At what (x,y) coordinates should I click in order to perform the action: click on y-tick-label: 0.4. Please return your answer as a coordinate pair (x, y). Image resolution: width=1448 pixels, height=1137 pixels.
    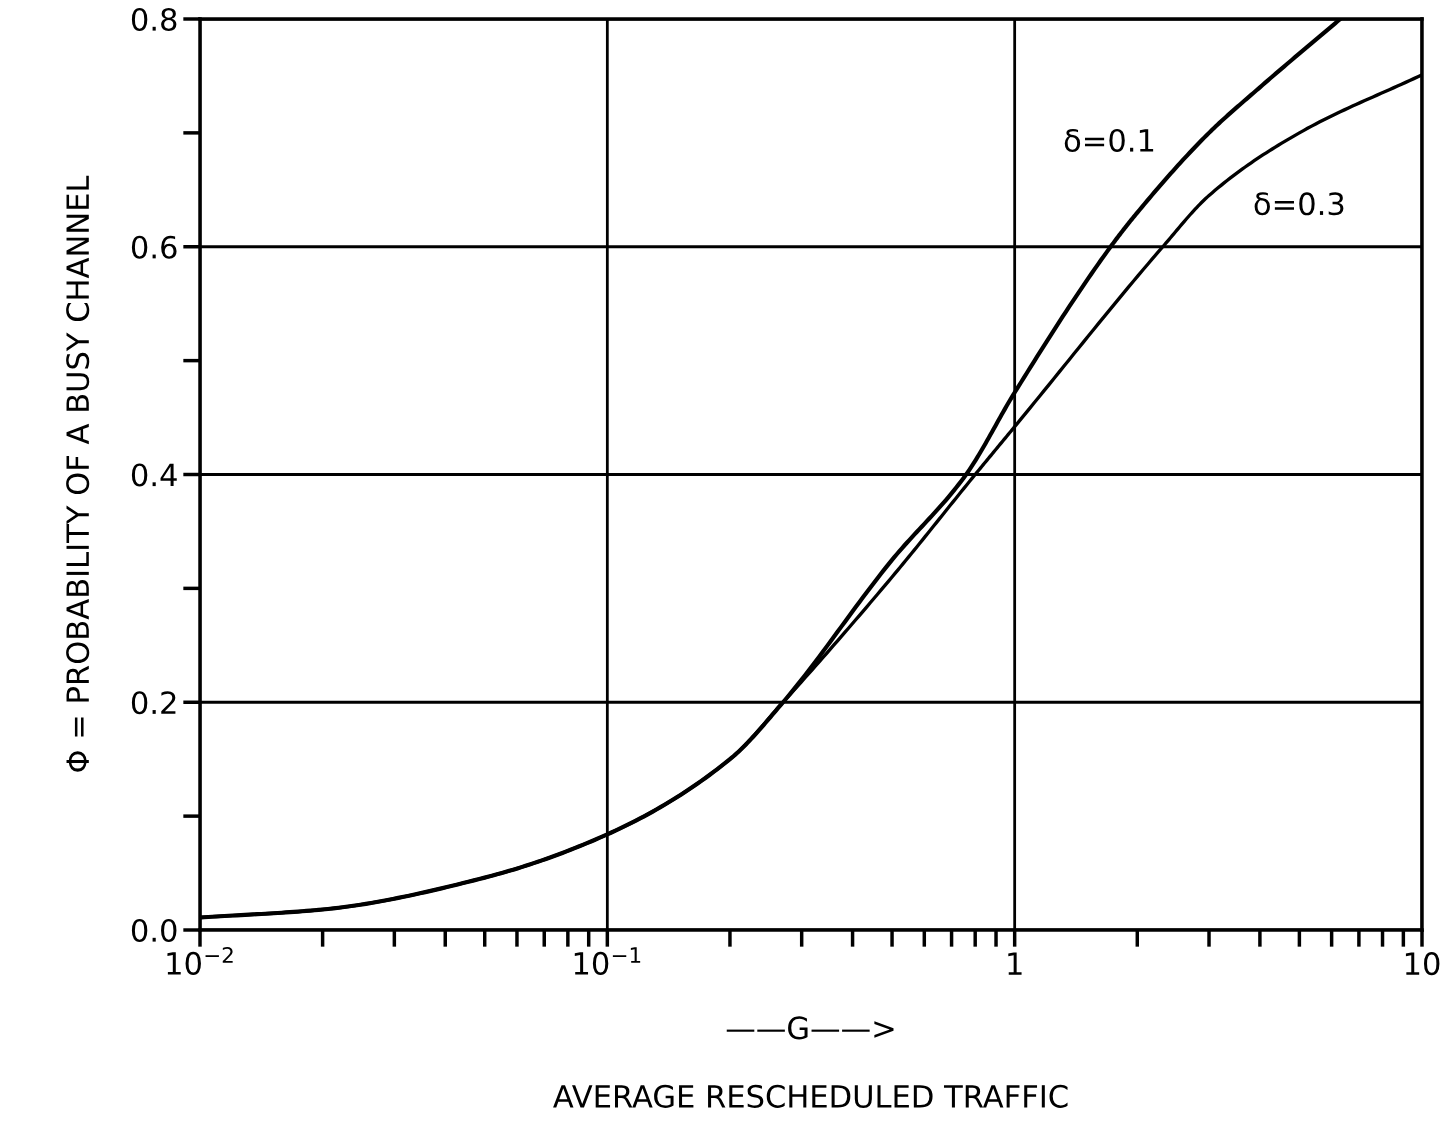
    Looking at the image, I should click on (154, 475).